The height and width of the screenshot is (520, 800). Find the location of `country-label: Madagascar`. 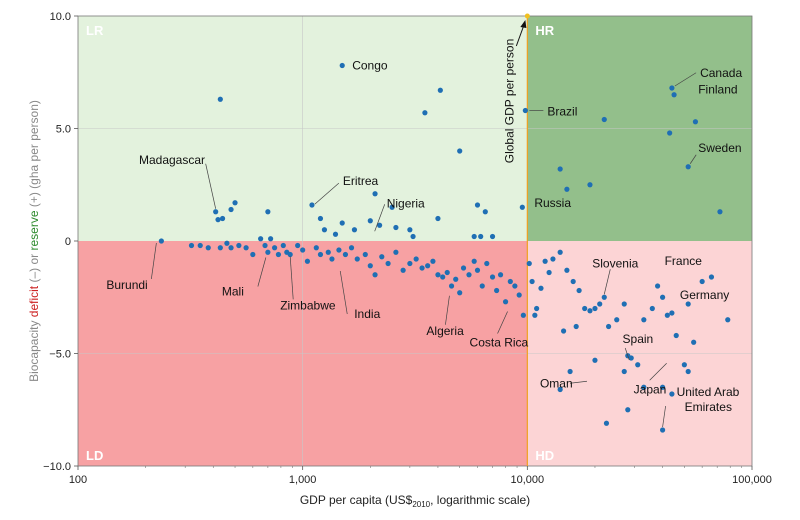

country-label: Madagascar is located at coordinates (172, 160).